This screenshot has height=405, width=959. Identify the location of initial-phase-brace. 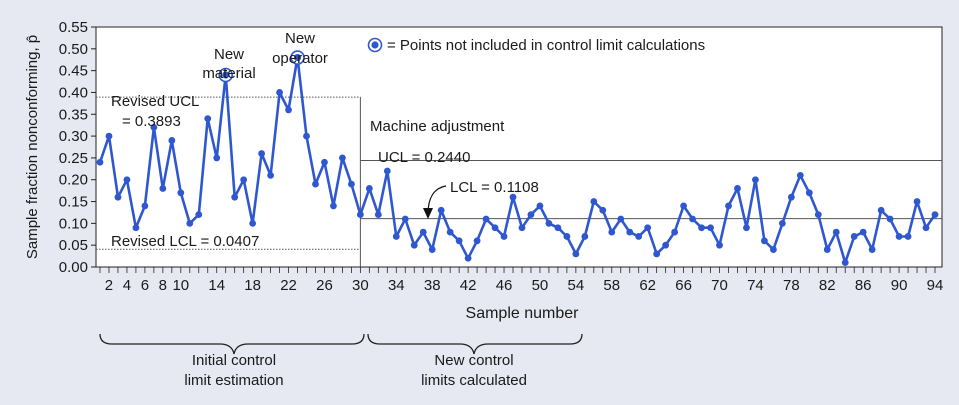
(232, 344).